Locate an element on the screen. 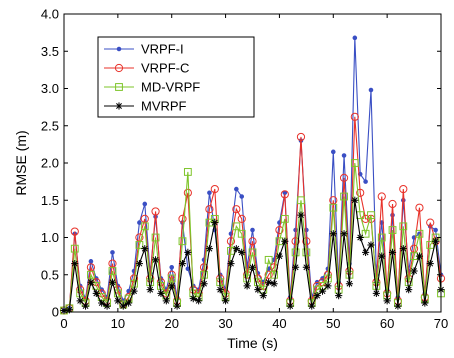 The width and height of the screenshot is (454, 358). x-tick-label: 70 is located at coordinates (441, 323).